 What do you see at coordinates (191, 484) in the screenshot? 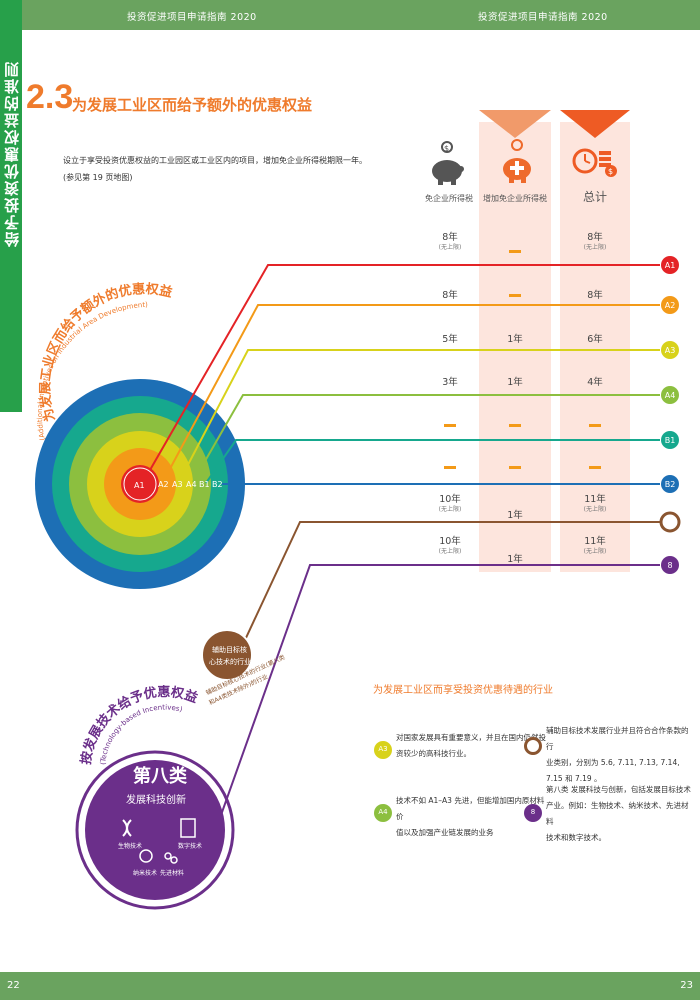
I see `ring-label: A4` at bounding box center [191, 484].